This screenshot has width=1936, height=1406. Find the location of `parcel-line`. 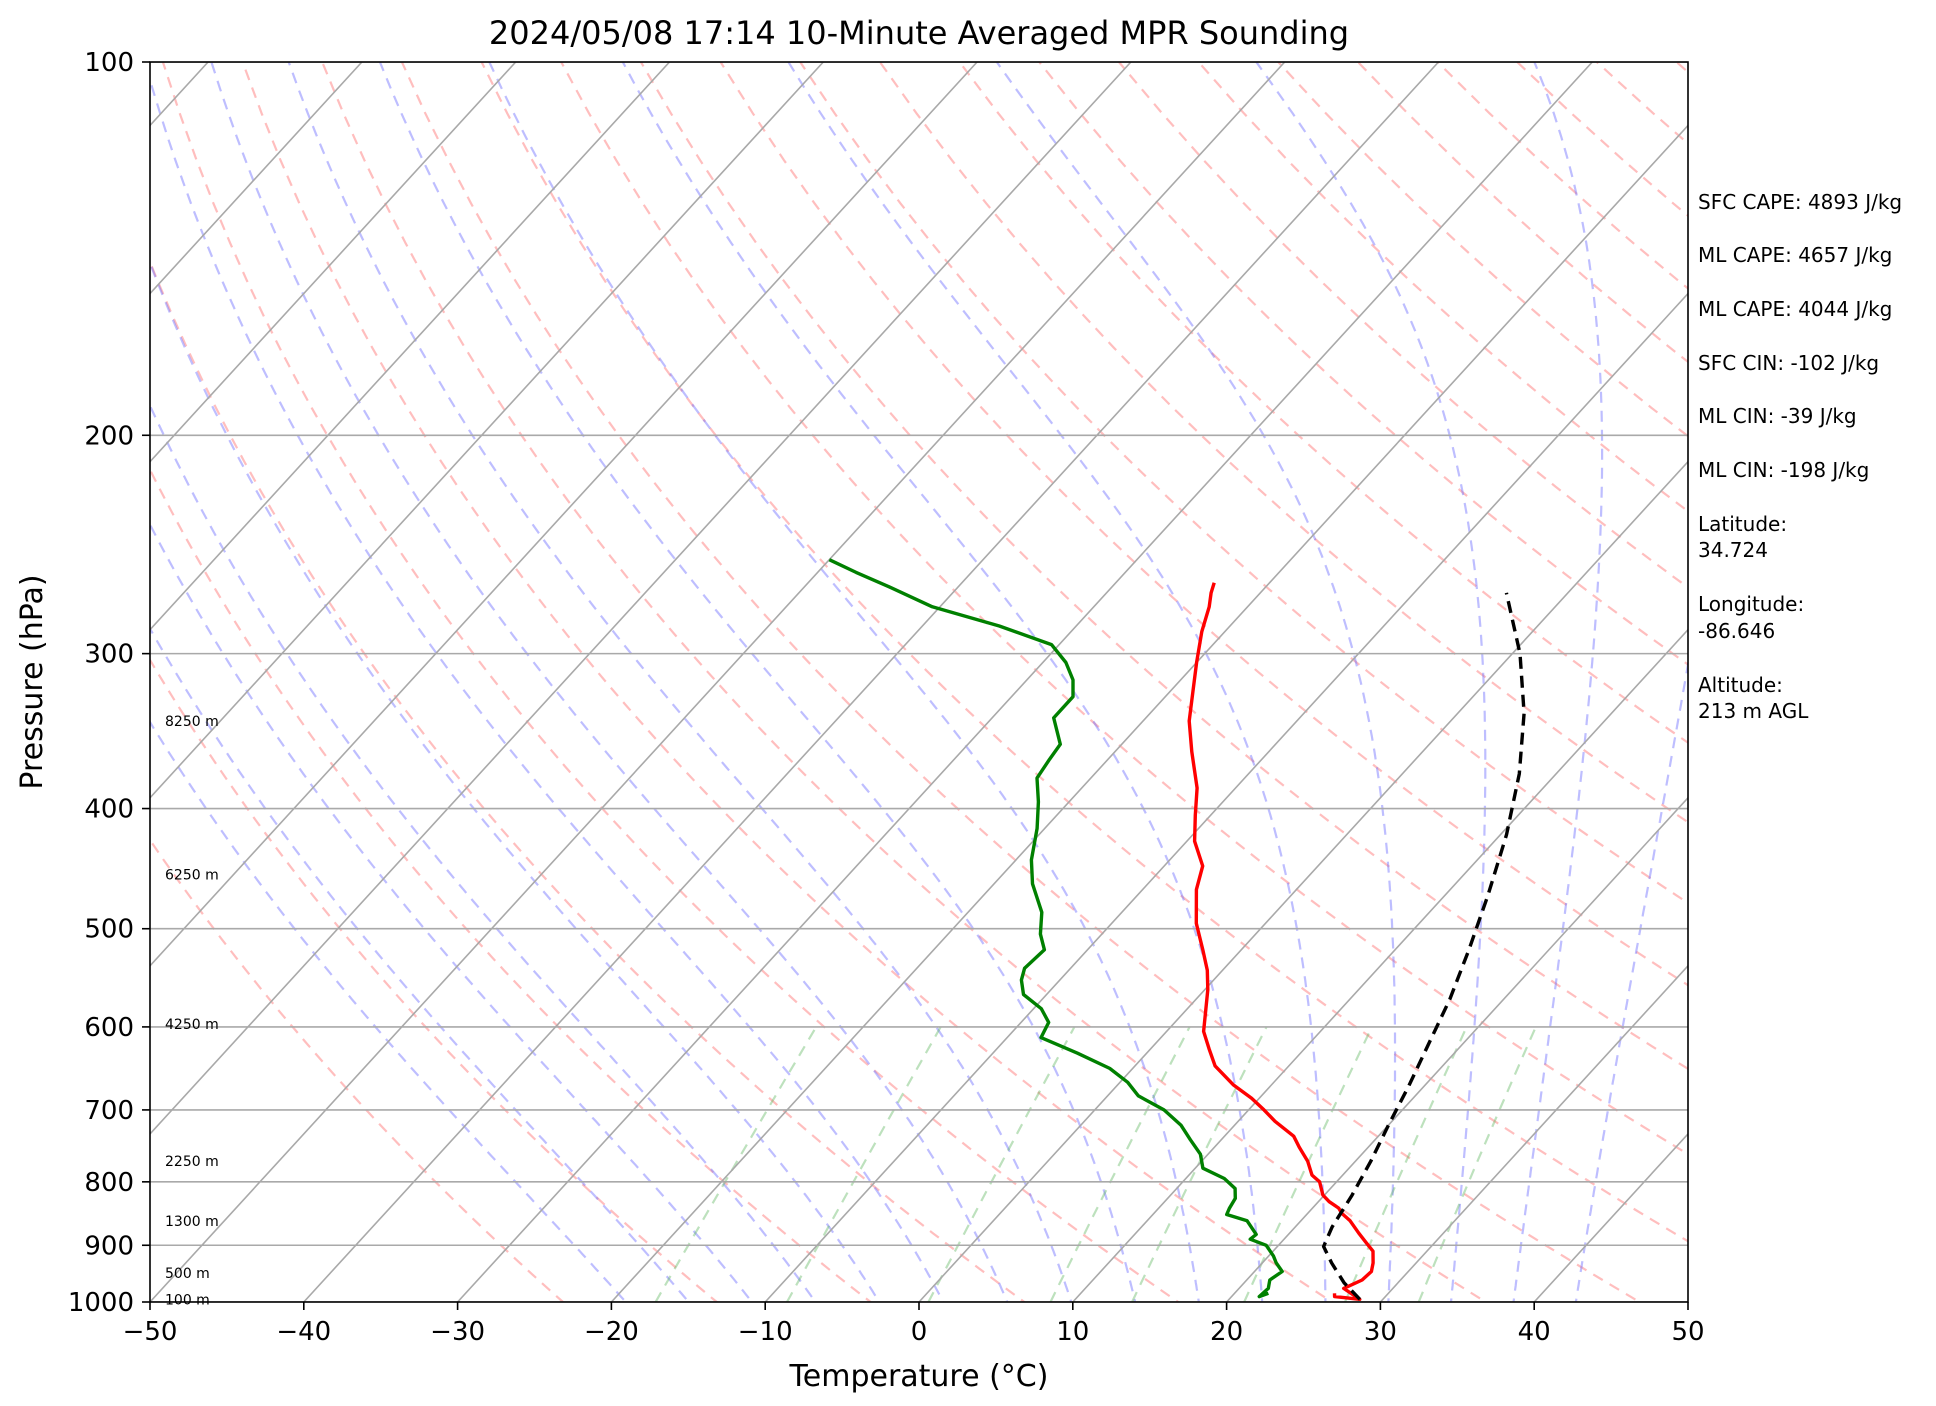

parcel-line is located at coordinates (1423, 946).